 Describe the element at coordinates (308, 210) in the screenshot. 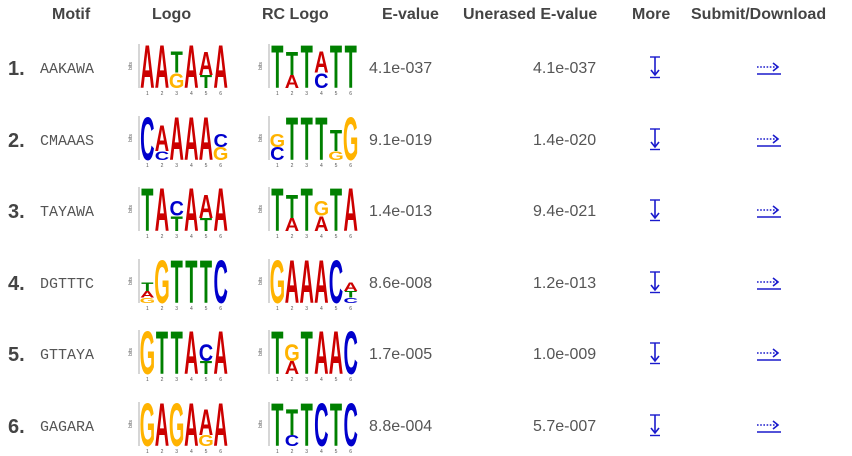

I see `rc-sequence-logo: bits 1 T 2 A T 3 T 4 A G 5 T 6 A` at that location.